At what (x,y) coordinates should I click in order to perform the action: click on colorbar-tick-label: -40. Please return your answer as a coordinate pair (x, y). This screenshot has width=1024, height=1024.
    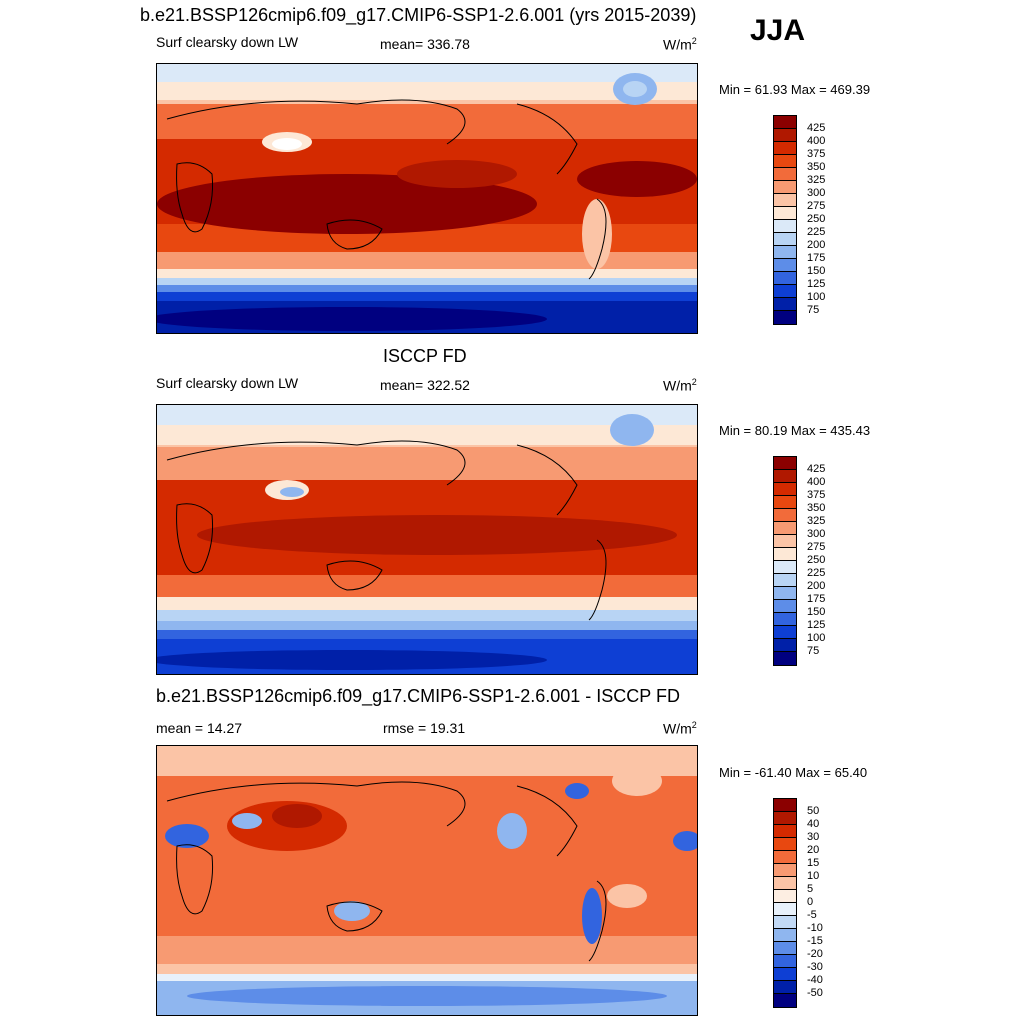
    Looking at the image, I should click on (815, 980).